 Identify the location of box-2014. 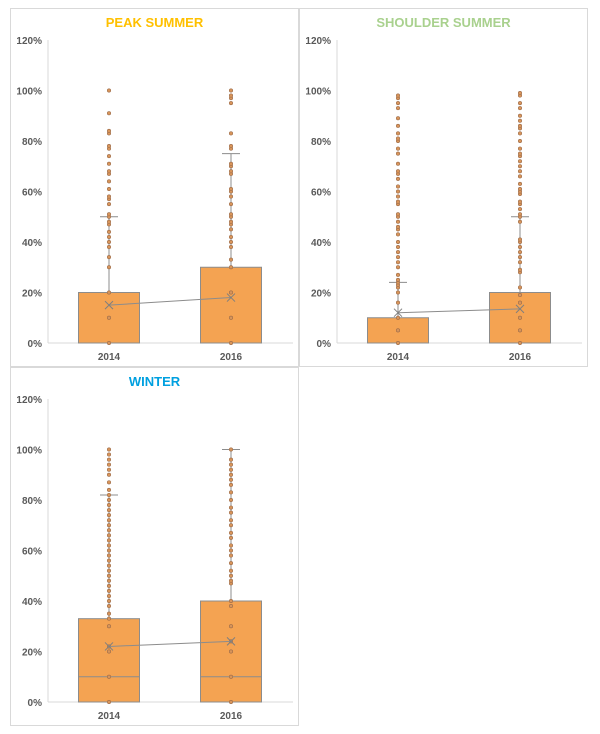
(109, 660).